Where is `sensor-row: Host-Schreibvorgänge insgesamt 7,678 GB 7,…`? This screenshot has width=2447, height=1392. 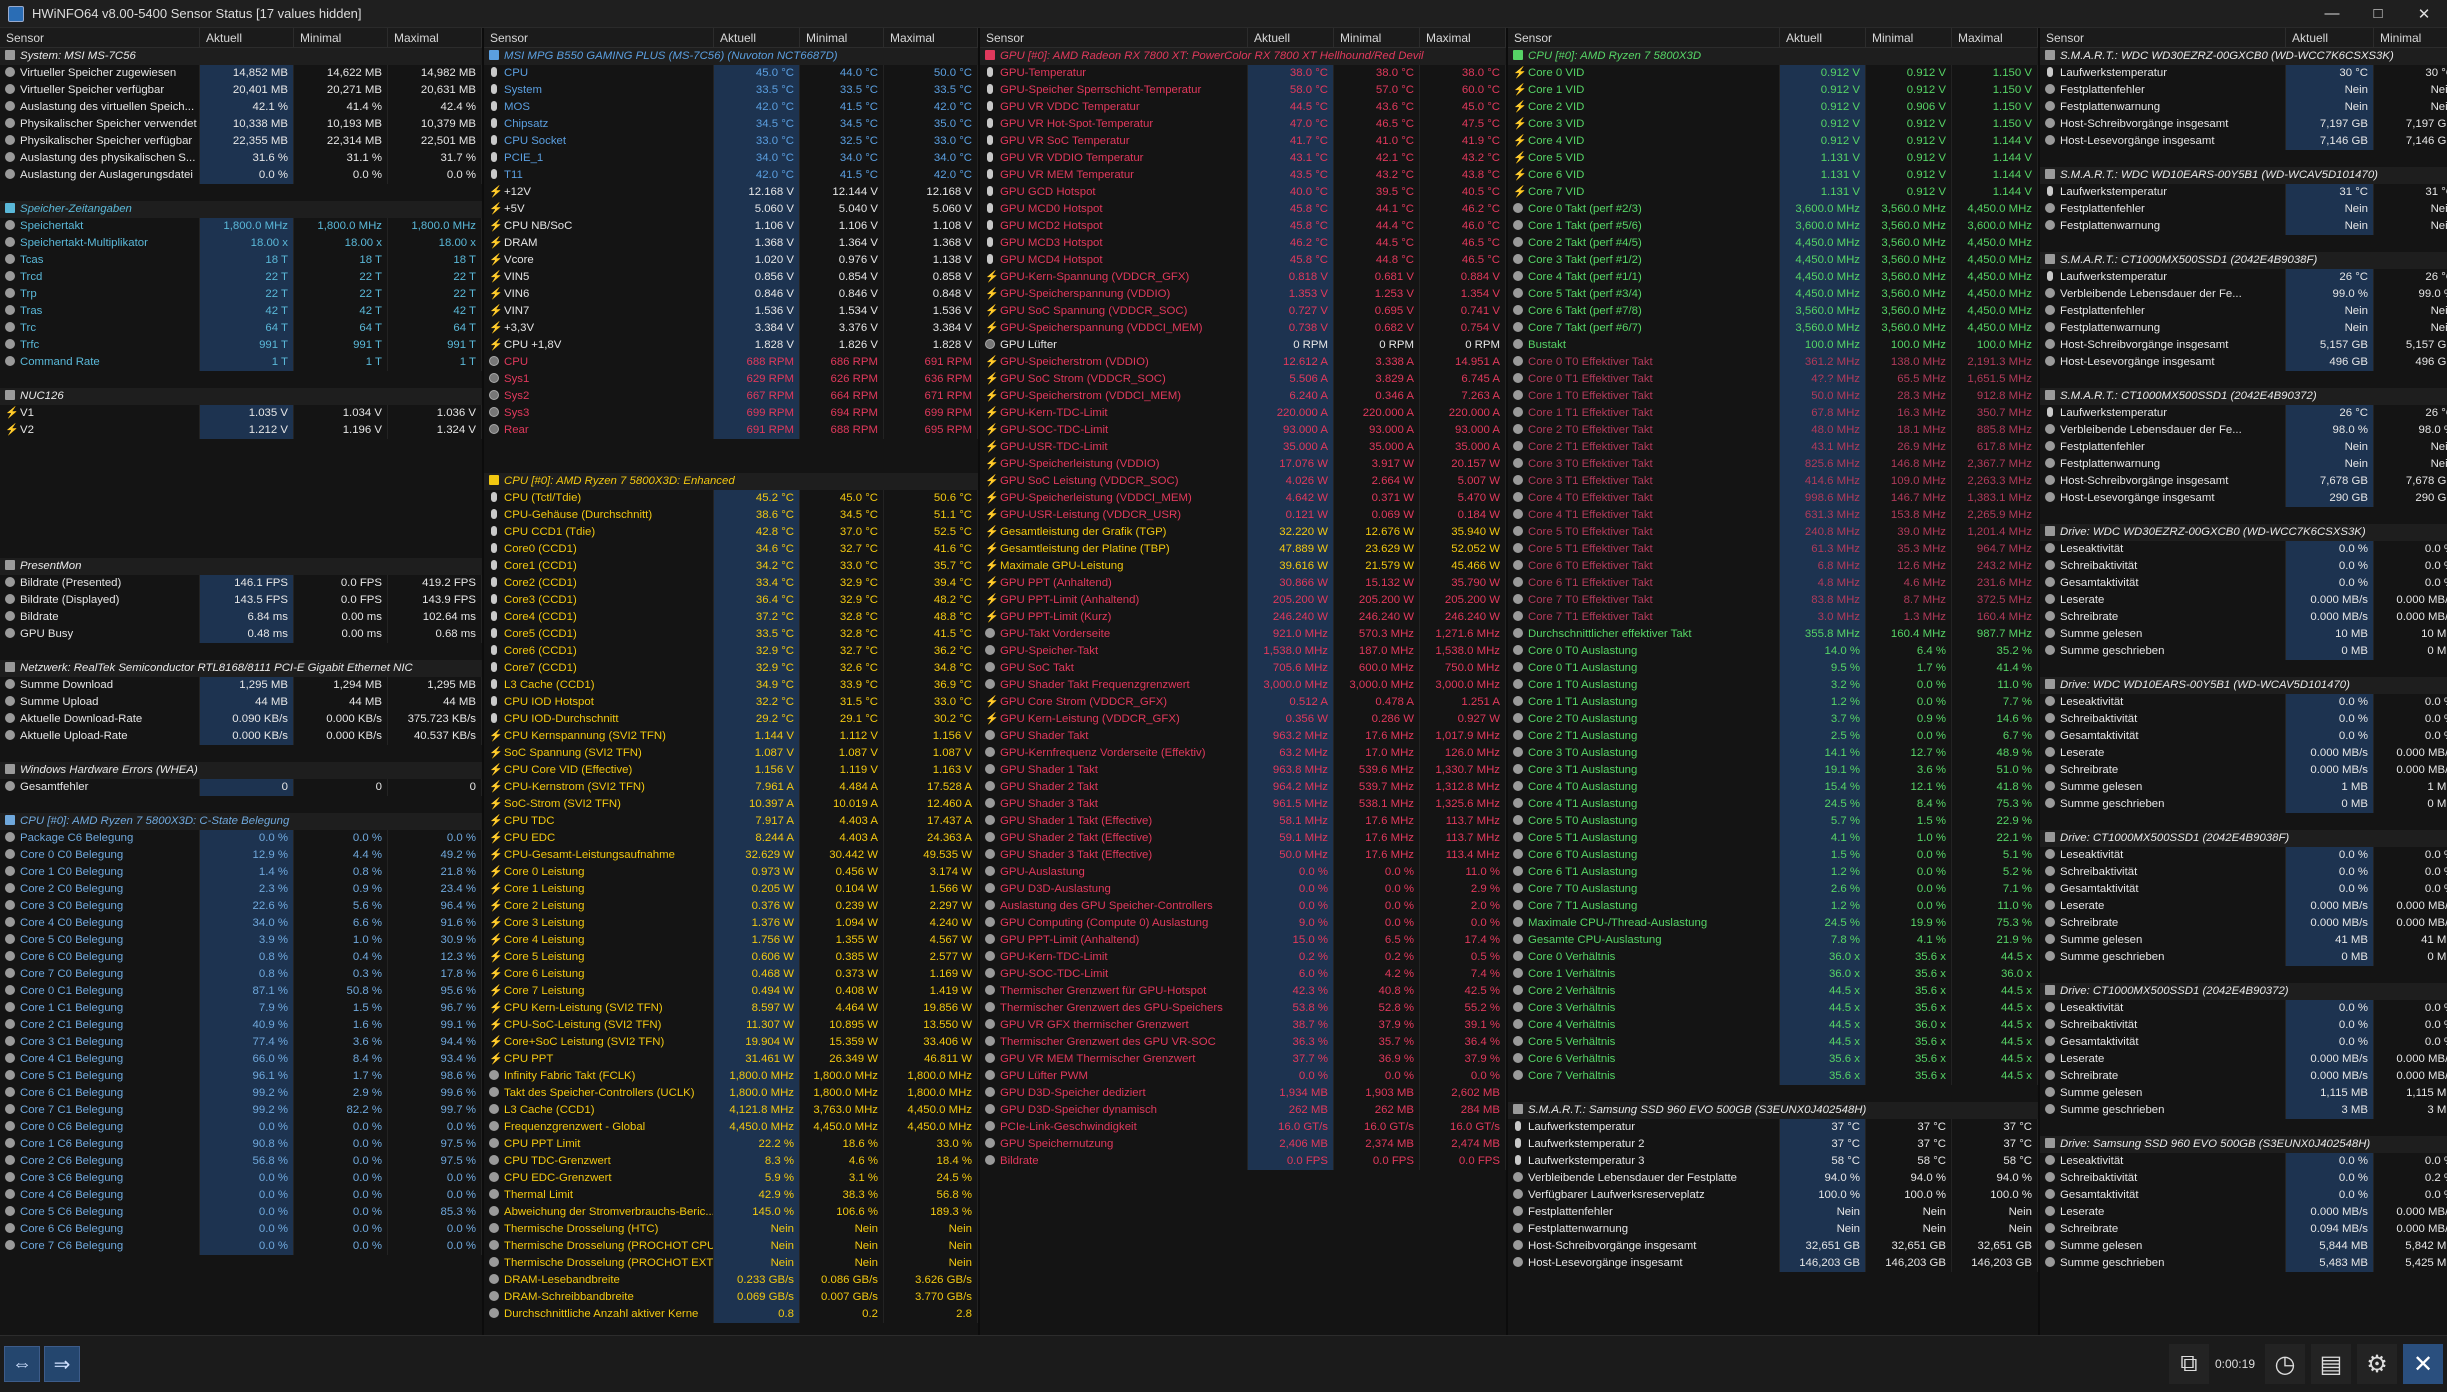 sensor-row: Host-Schreibvorgänge insgesamt 7,678 GB 7,… is located at coordinates (2243, 481).